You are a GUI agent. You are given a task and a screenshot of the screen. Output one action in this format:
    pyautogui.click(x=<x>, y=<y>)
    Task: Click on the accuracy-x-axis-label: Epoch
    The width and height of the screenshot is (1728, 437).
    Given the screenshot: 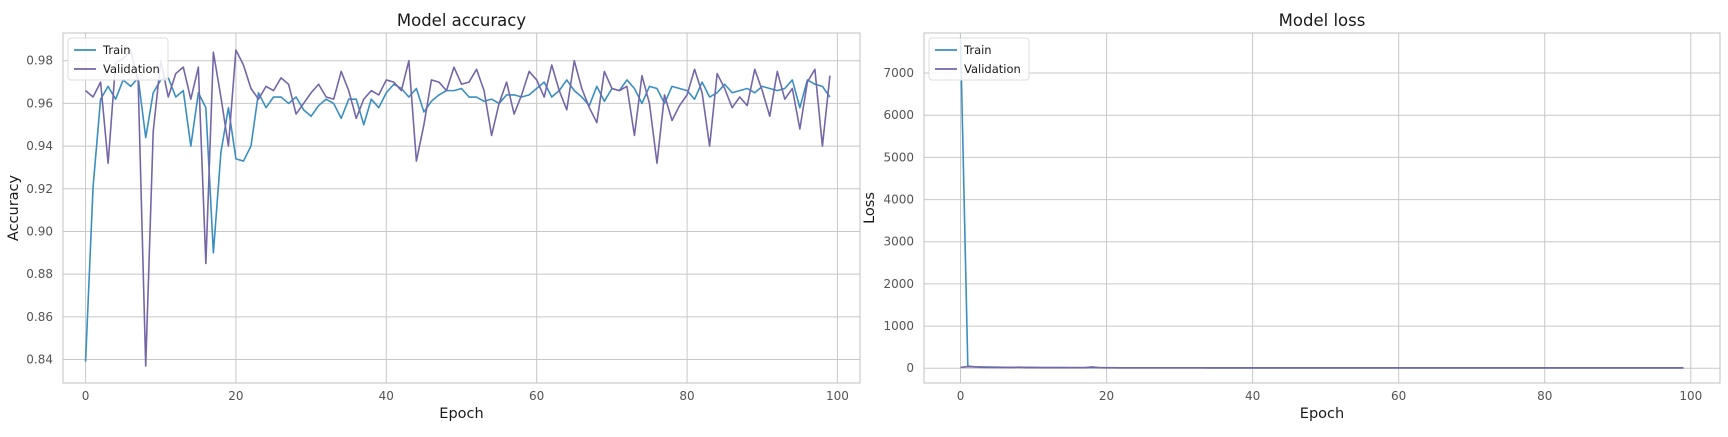 What is the action you would take?
    pyautogui.click(x=461, y=414)
    